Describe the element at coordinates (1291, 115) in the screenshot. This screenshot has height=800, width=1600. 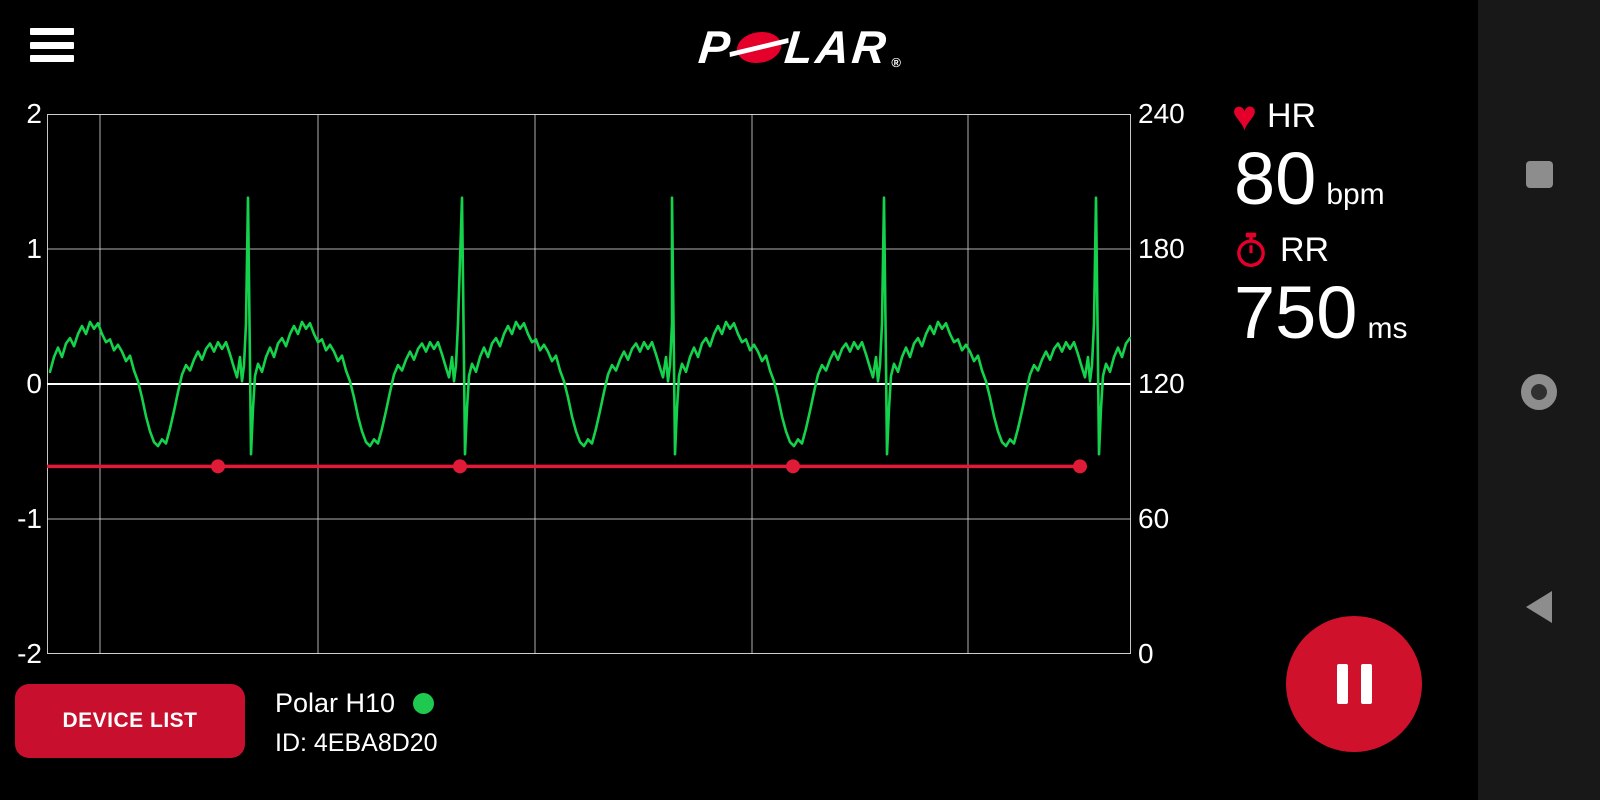
I see `hr-label: HR` at that location.